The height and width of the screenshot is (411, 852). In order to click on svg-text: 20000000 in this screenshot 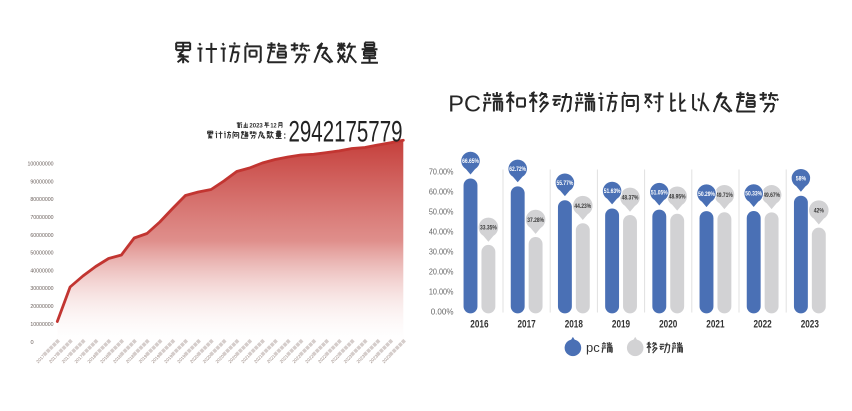, I will do `click(41, 307)`.